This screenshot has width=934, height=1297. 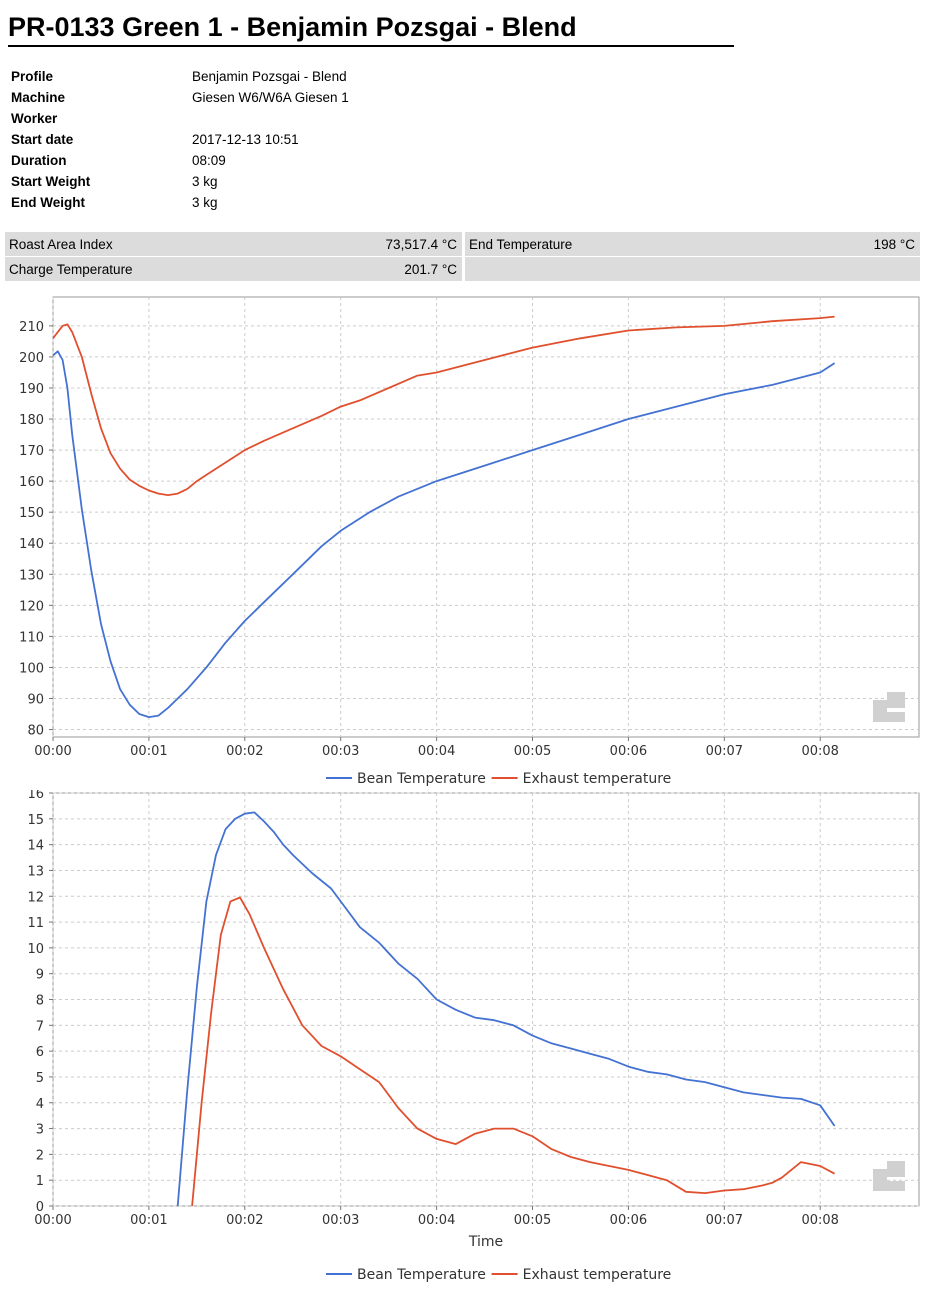 What do you see at coordinates (269, 76) in the screenshot?
I see `info-value-profile: Benjamin Pozsgai - Blend` at bounding box center [269, 76].